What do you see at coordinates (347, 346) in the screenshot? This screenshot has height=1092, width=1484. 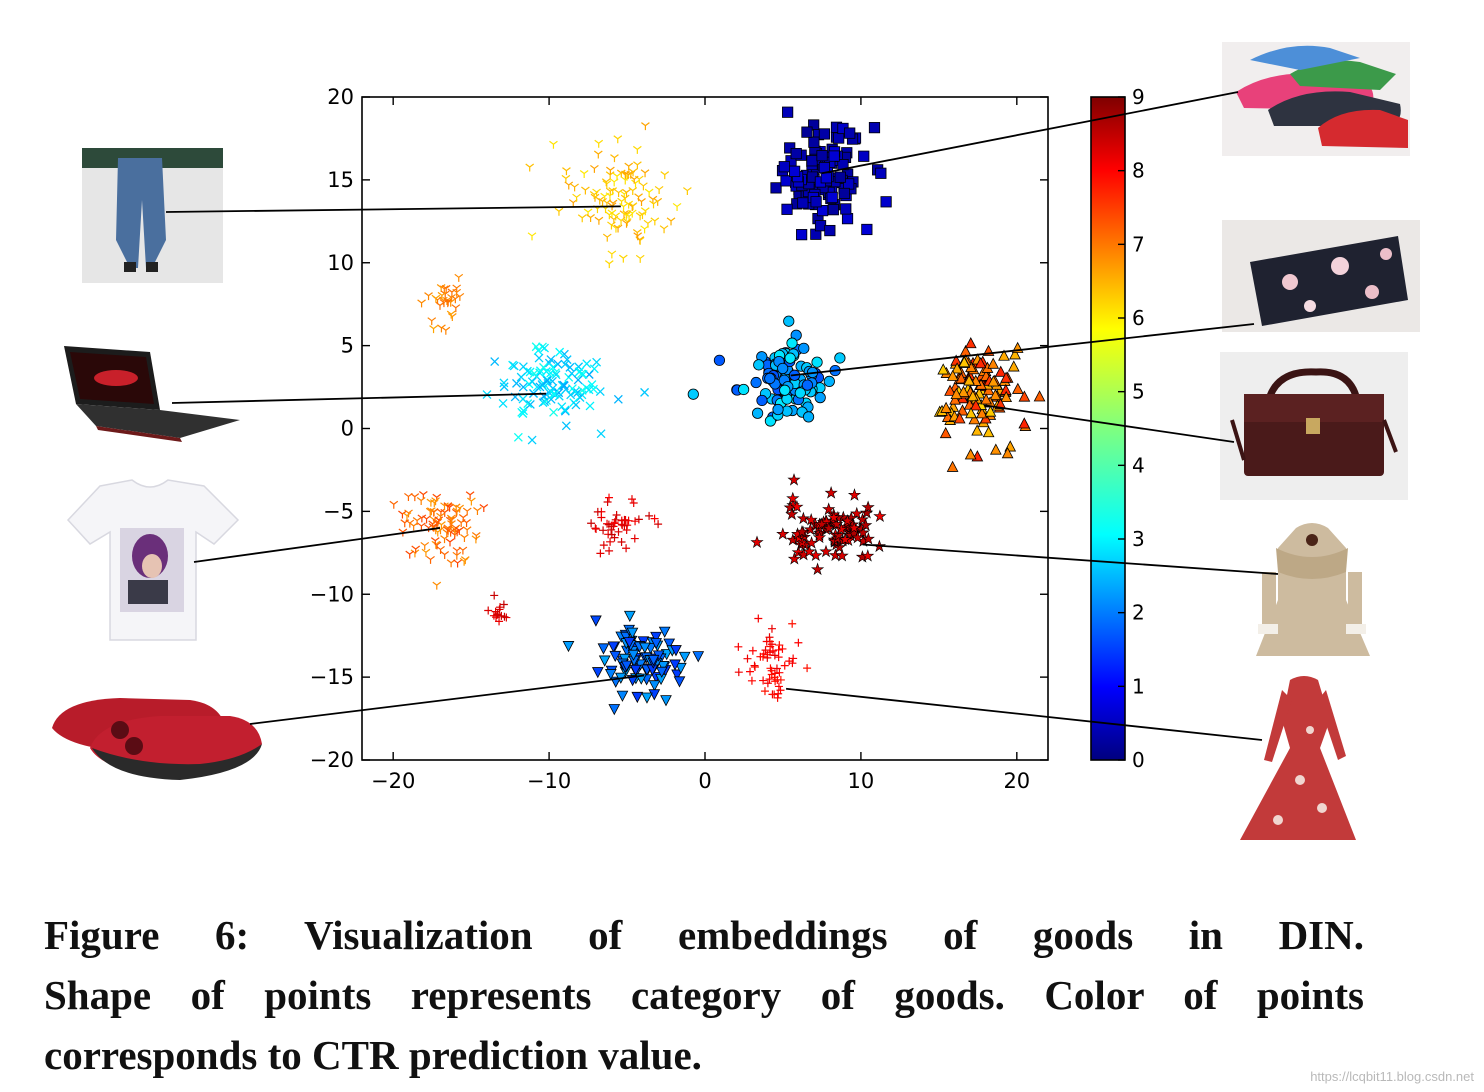 I see `y-tick-label: 5` at bounding box center [347, 346].